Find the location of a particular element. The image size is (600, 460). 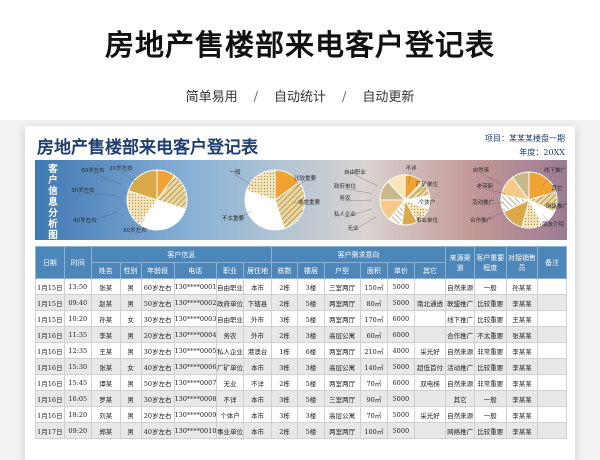

table-cell: 政府单位 is located at coordinates (230, 302).